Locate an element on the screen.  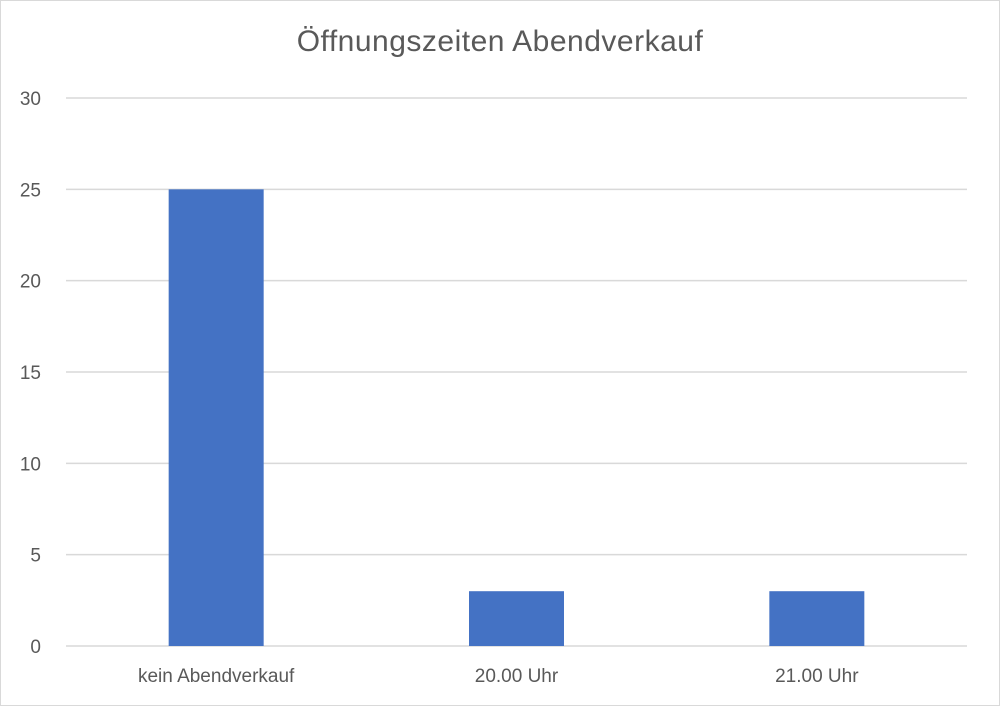
y-tick-label: 30 is located at coordinates (30, 99).